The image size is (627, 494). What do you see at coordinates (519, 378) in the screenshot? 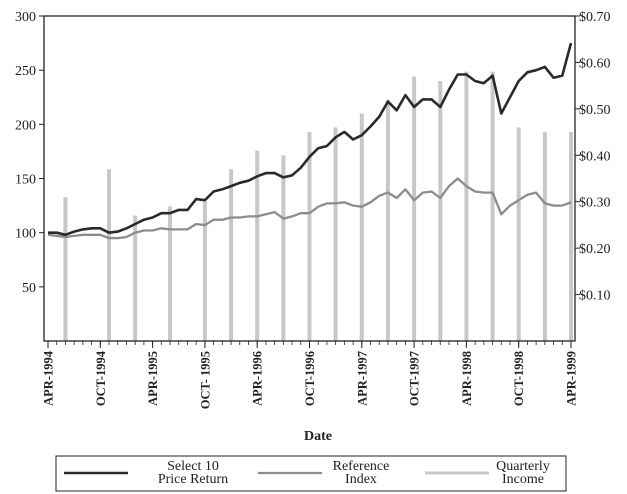
I see `x-tick-label: OCT-1998` at bounding box center [519, 378].